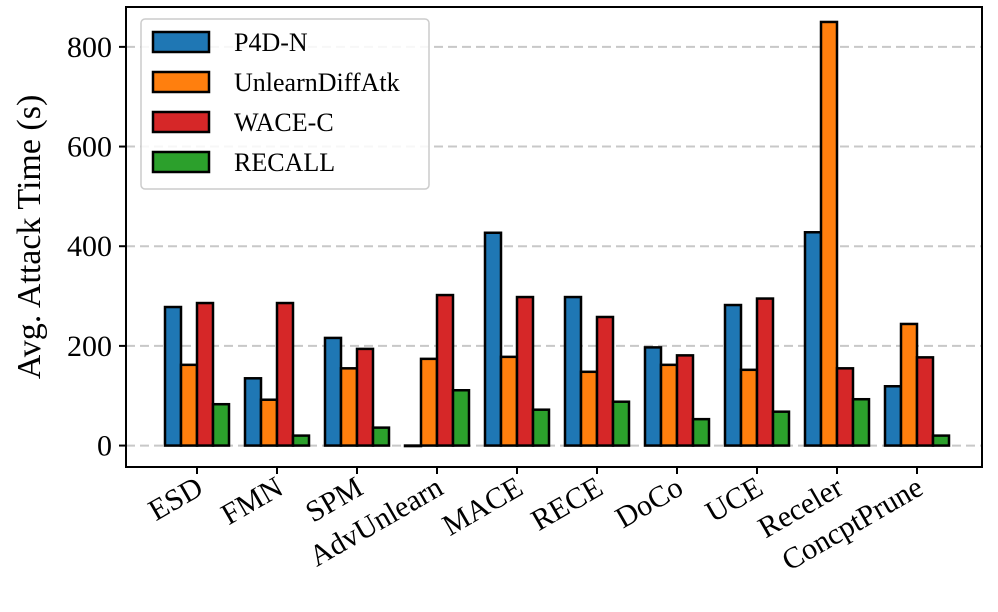 This screenshot has width=998, height=612. Describe the element at coordinates (381, 436) in the screenshot. I see `bar-spm-recall` at that location.